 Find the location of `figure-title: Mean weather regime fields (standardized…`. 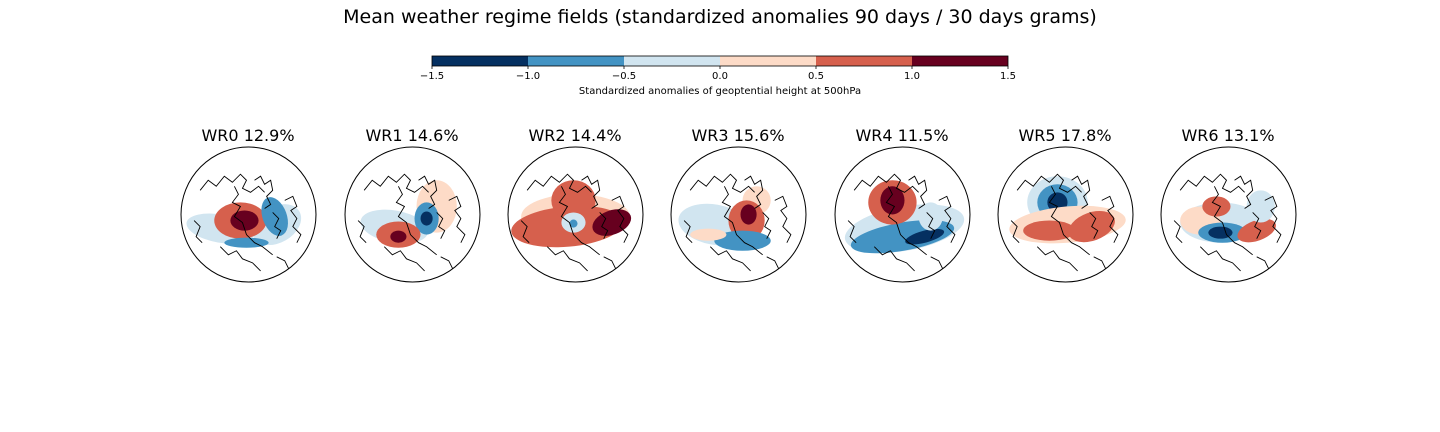

figure-title: Mean weather regime fields (standardized… is located at coordinates (720, 17).